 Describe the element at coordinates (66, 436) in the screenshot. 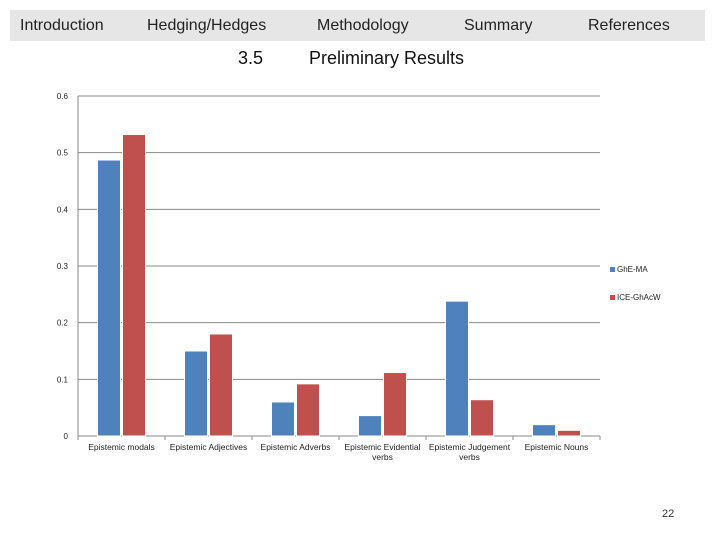

I see `y-tick-label: 0` at that location.